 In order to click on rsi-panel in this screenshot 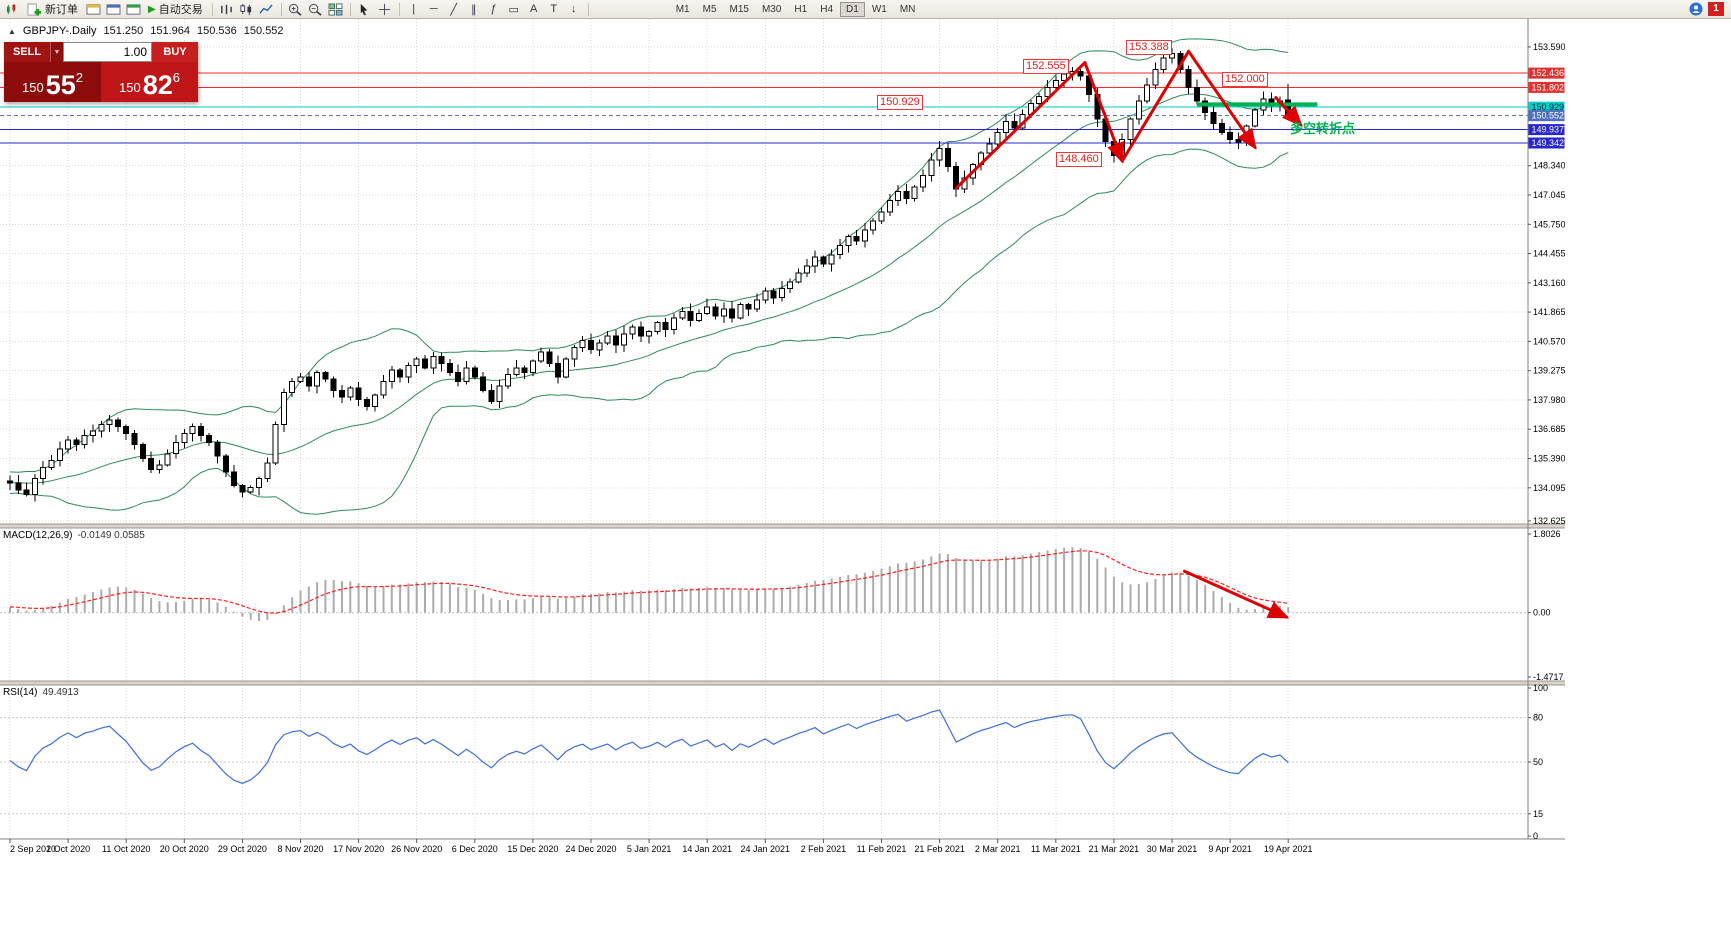, I will do `click(764, 762)`.